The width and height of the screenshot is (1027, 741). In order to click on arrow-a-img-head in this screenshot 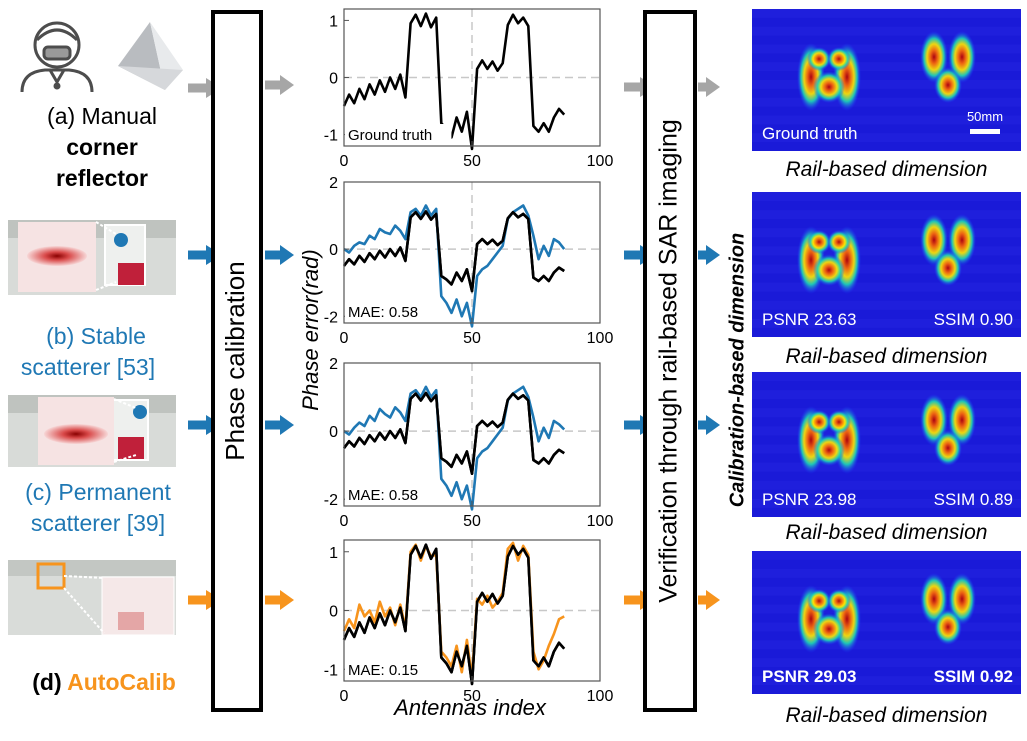, I will do `click(713, 87)`.